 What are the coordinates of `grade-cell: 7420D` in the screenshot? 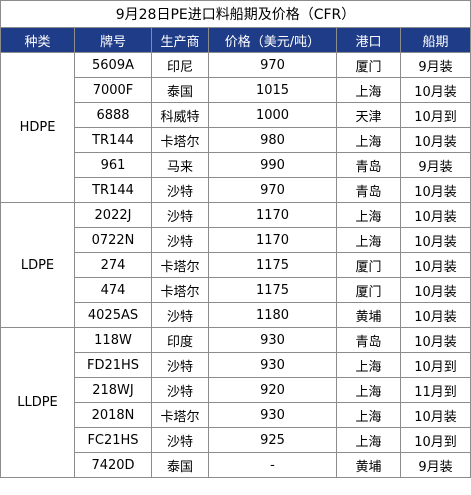 It's located at (113, 465).